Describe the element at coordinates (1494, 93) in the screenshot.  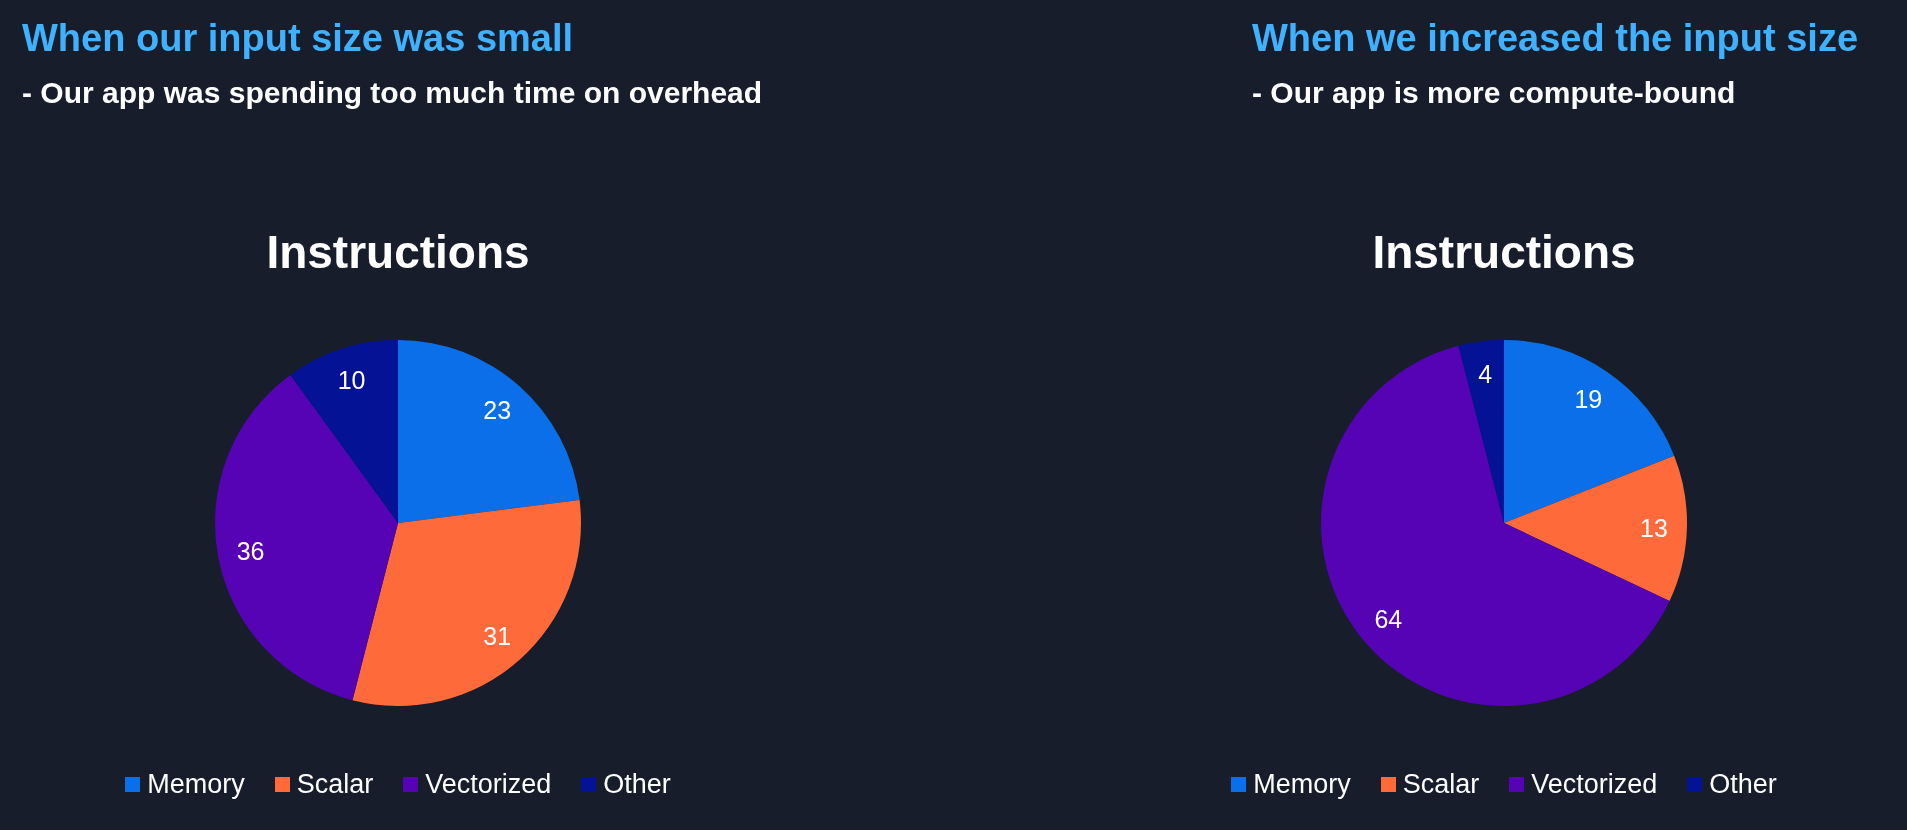
I see `text: - Our app is more compute-bound` at that location.